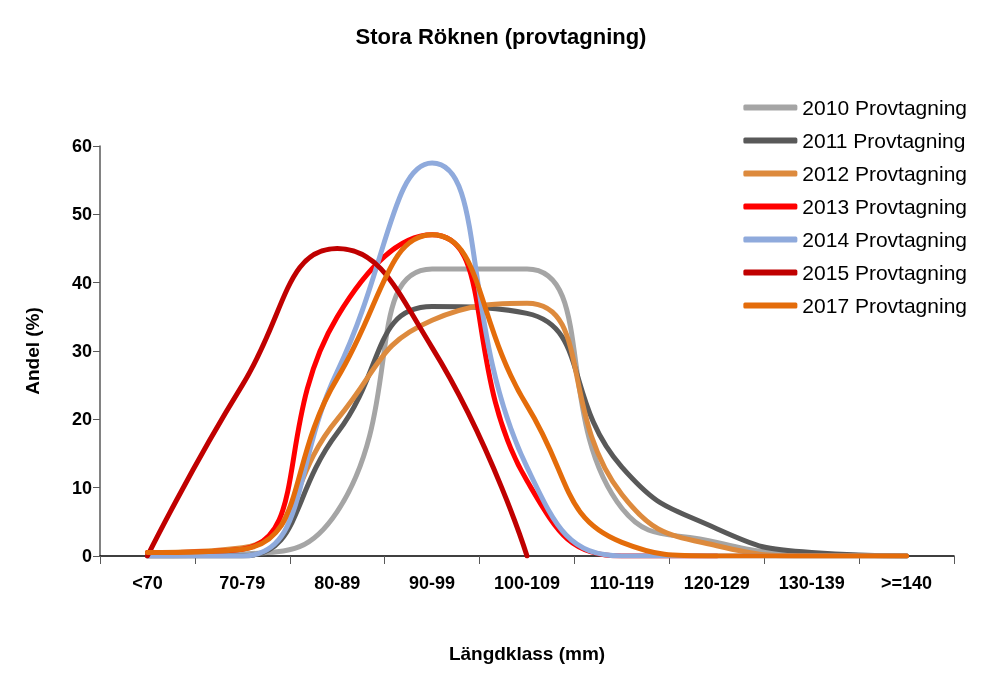  What do you see at coordinates (501, 36) in the screenshot?
I see `chart-title: Stora Röknen (provtagning)` at bounding box center [501, 36].